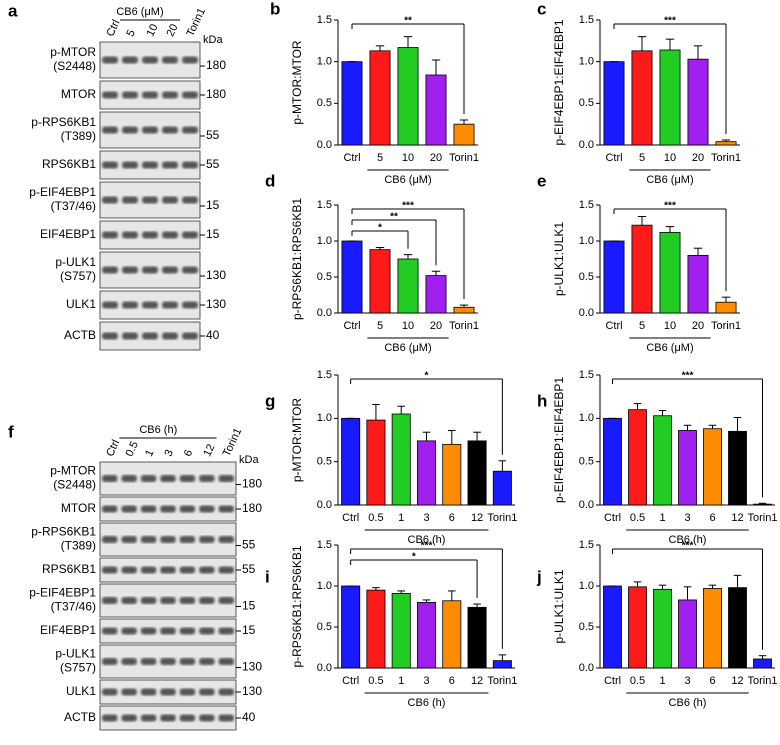 The image size is (780, 745). I want to click on protein-label: p-EIF4EBP1, so click(62, 593).